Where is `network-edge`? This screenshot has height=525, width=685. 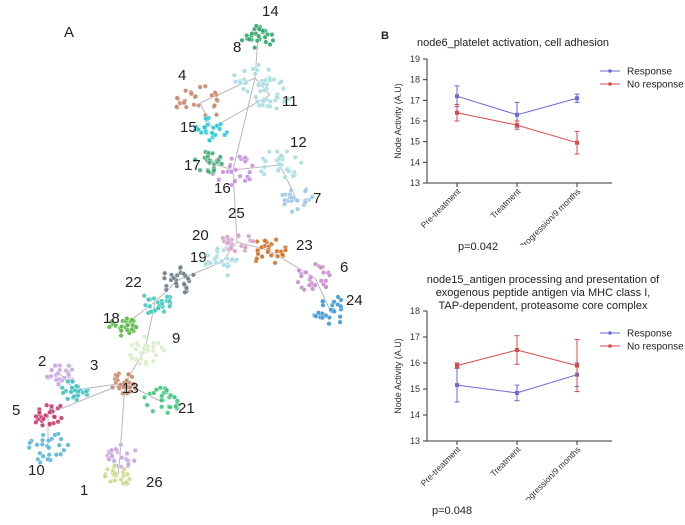 network-edge is located at coordinates (244, 124).